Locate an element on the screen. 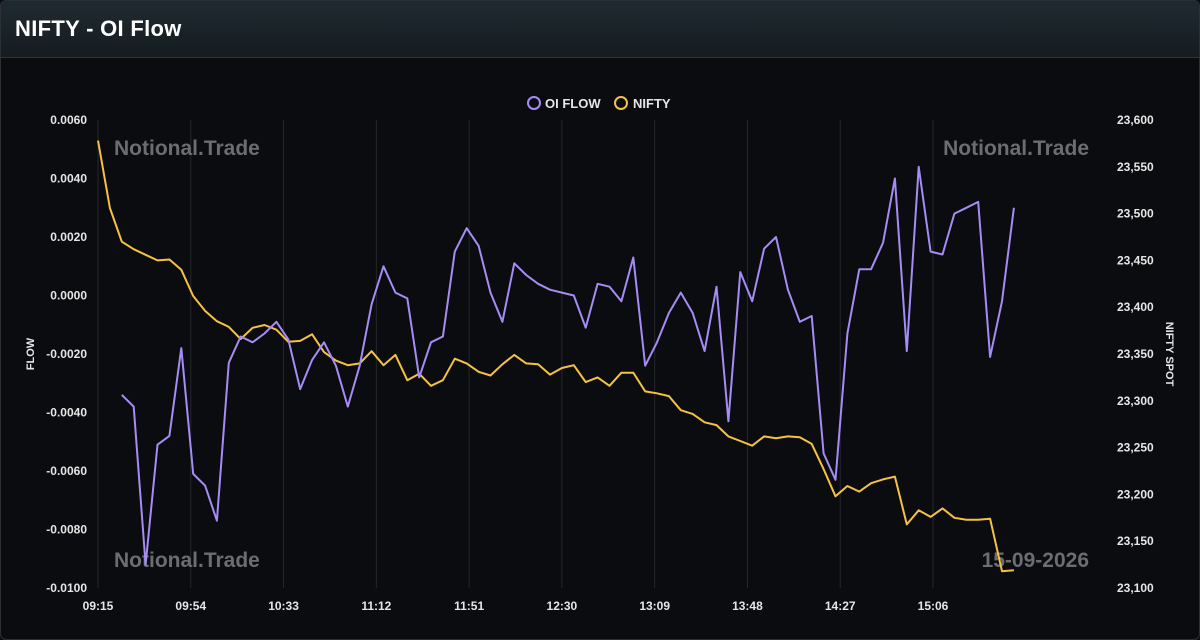 This screenshot has height=640, width=1200. y-left-tick-label: 0.0060 is located at coordinates (68, 120).